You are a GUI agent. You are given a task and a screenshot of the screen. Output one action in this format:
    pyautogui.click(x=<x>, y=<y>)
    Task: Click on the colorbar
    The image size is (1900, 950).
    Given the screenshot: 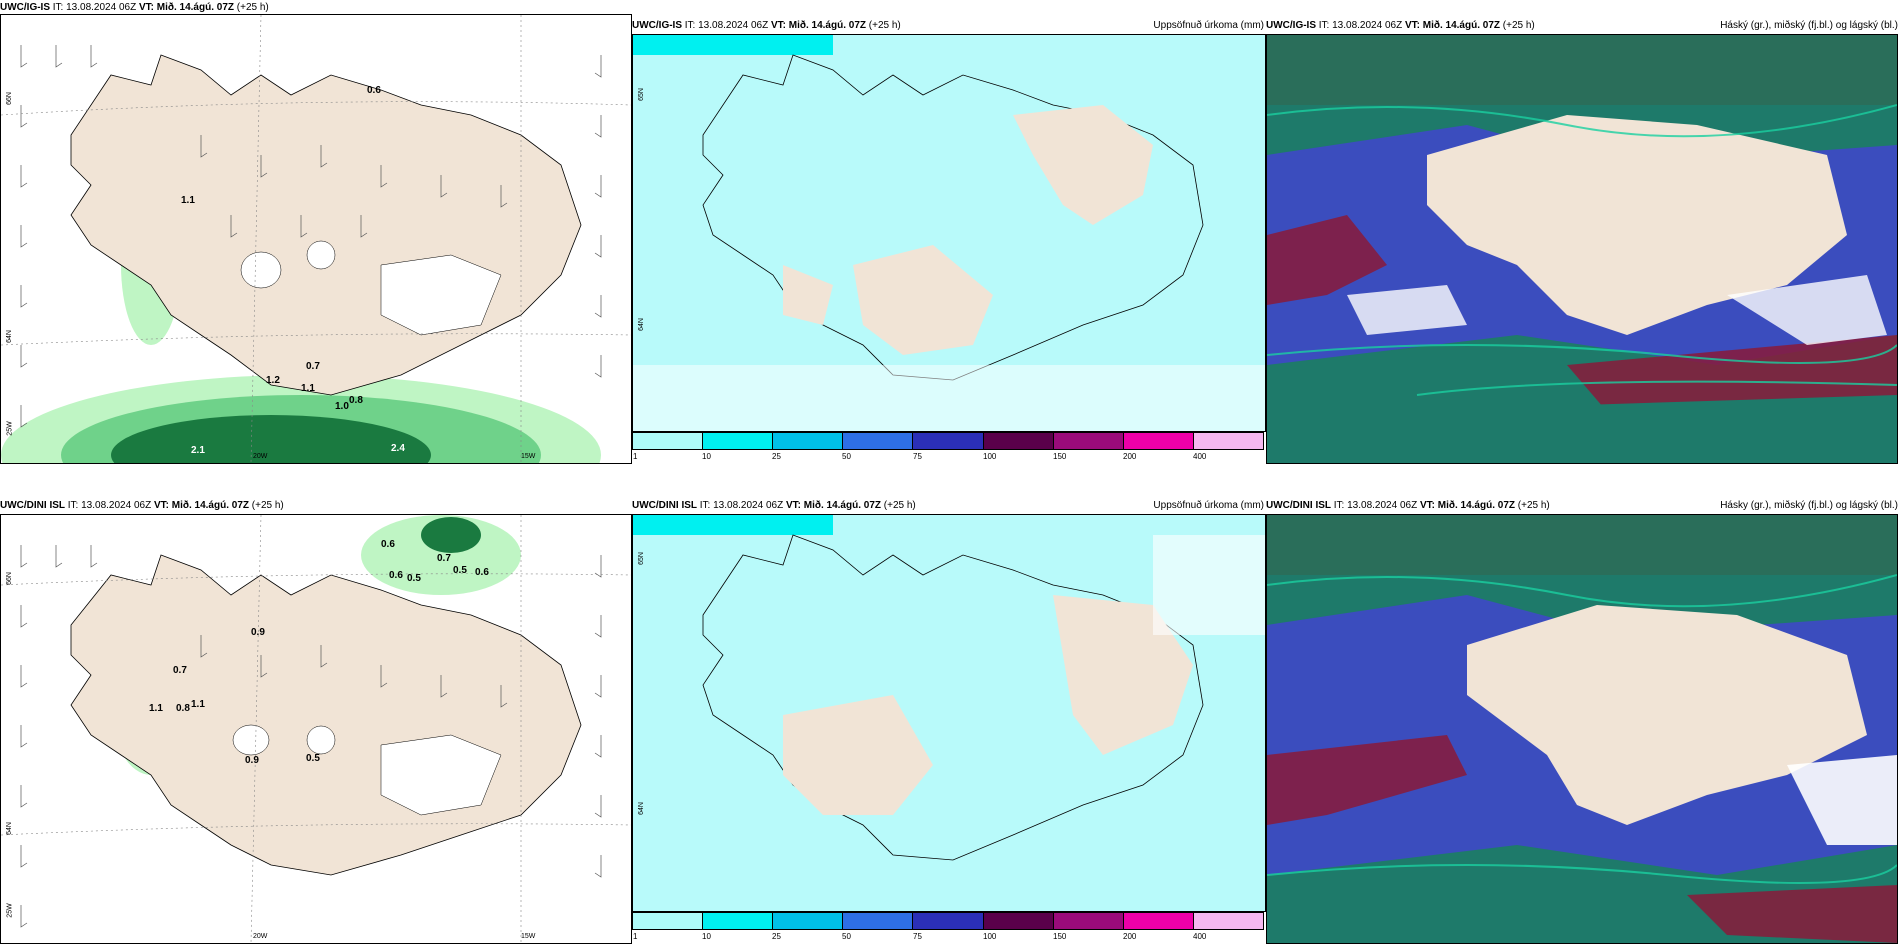 What is the action you would take?
    pyautogui.click(x=948, y=441)
    